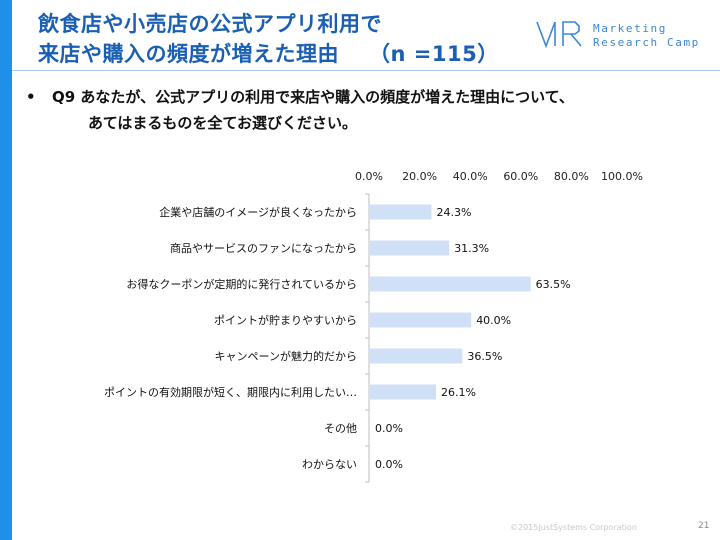 The height and width of the screenshot is (540, 720). Describe the element at coordinates (704, 526) in the screenshot. I see `page-number: 21` at that location.